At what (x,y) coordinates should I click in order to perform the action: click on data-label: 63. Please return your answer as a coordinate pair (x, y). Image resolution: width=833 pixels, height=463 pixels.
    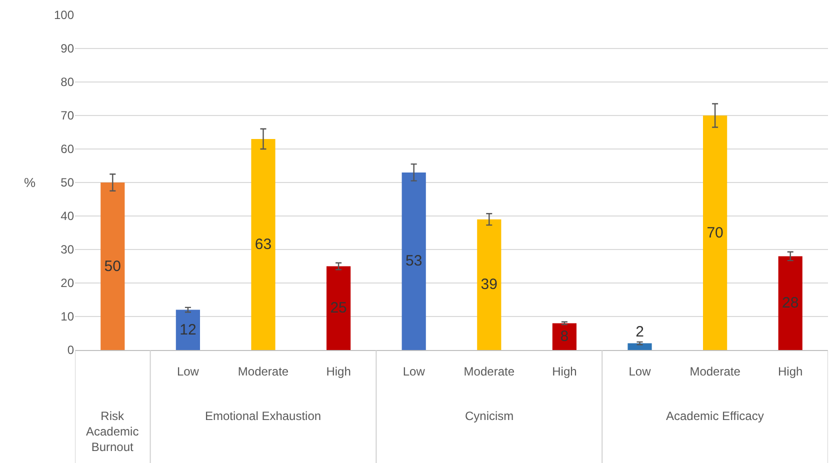
    Looking at the image, I should click on (263, 244).